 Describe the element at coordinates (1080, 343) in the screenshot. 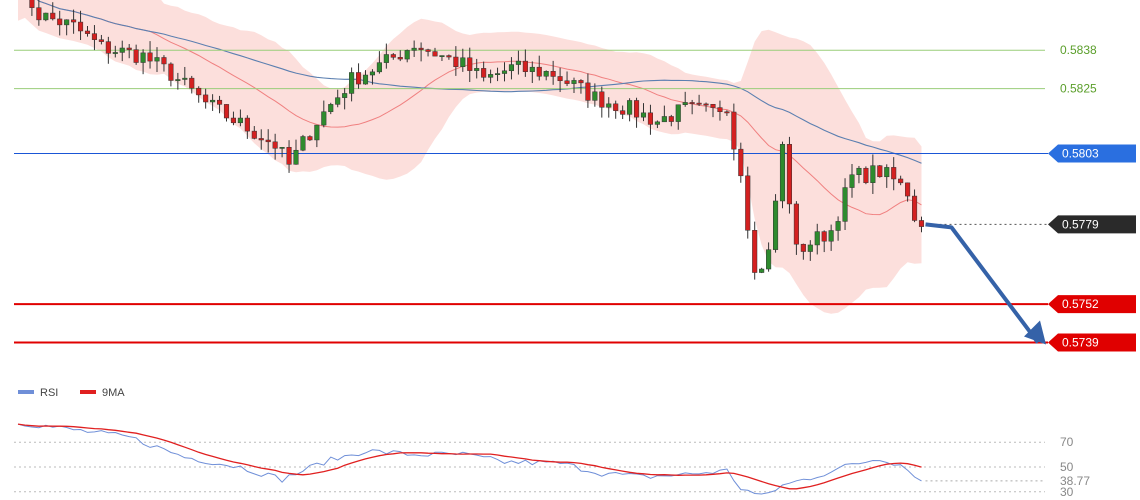

I see `price-tag-label: 0.5739` at that location.